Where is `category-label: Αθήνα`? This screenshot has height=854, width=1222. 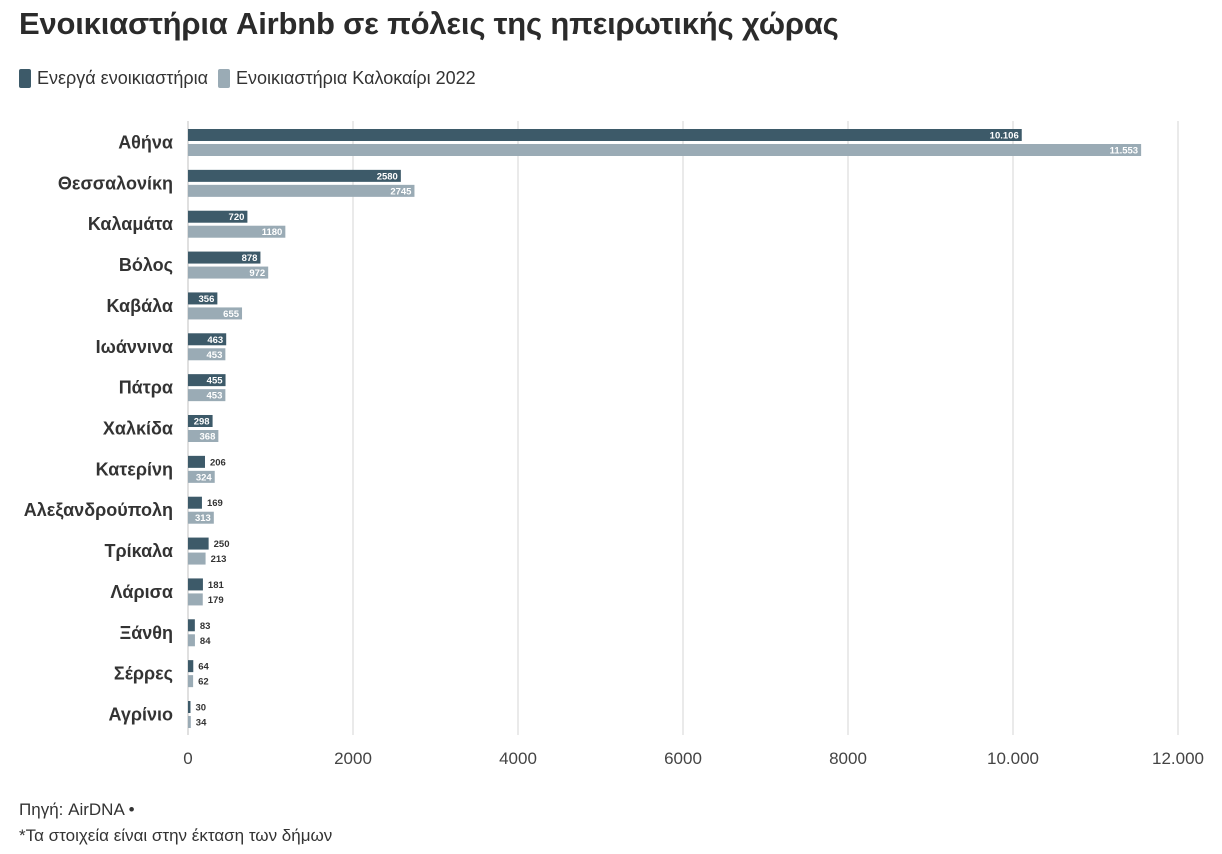
category-label: Αθήνα is located at coordinates (145, 143).